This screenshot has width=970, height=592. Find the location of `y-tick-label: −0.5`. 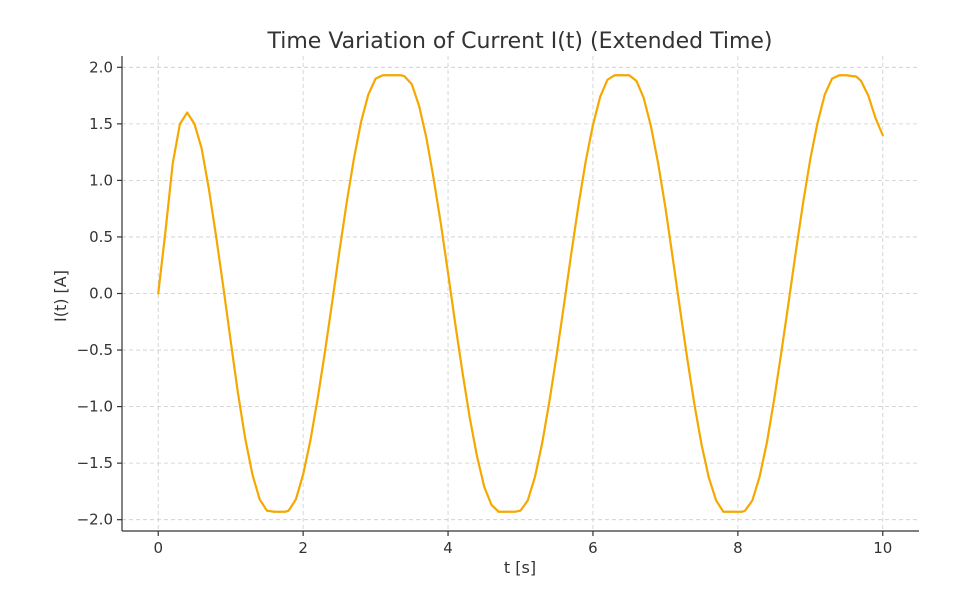

y-tick-label: −0.5 is located at coordinates (95, 350).